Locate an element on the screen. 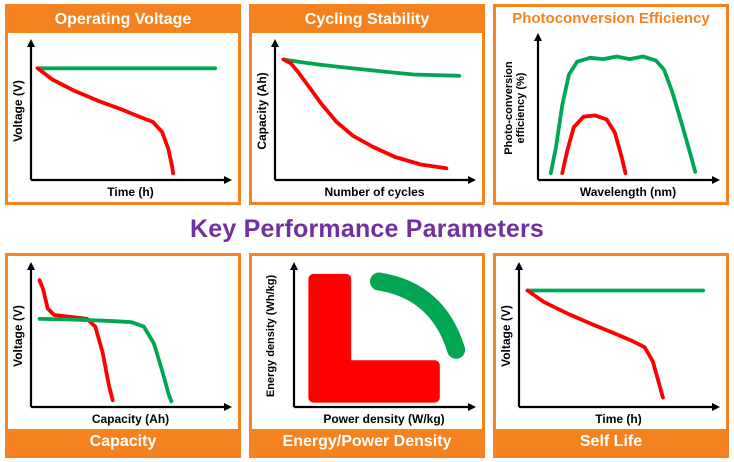 The width and height of the screenshot is (734, 462). energy-power-density-ylabel-col: Energy density (Wh/kg) is located at coordinates (271, 335).